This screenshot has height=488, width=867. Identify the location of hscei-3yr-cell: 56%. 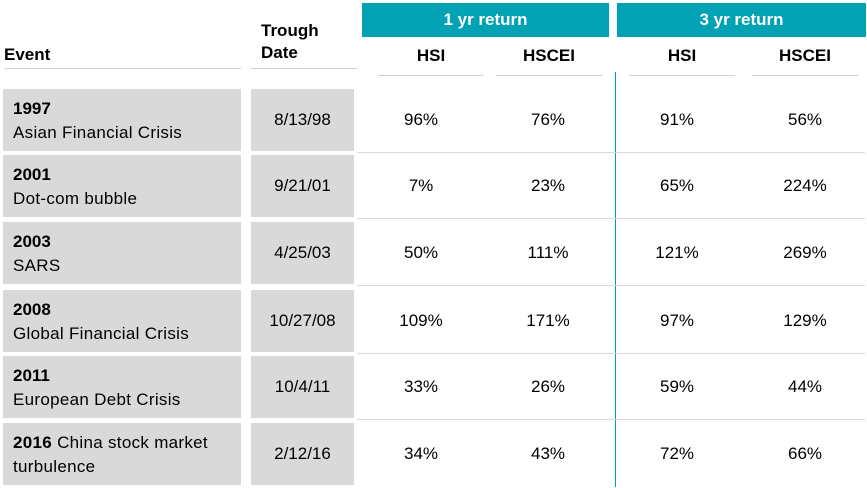
(805, 119).